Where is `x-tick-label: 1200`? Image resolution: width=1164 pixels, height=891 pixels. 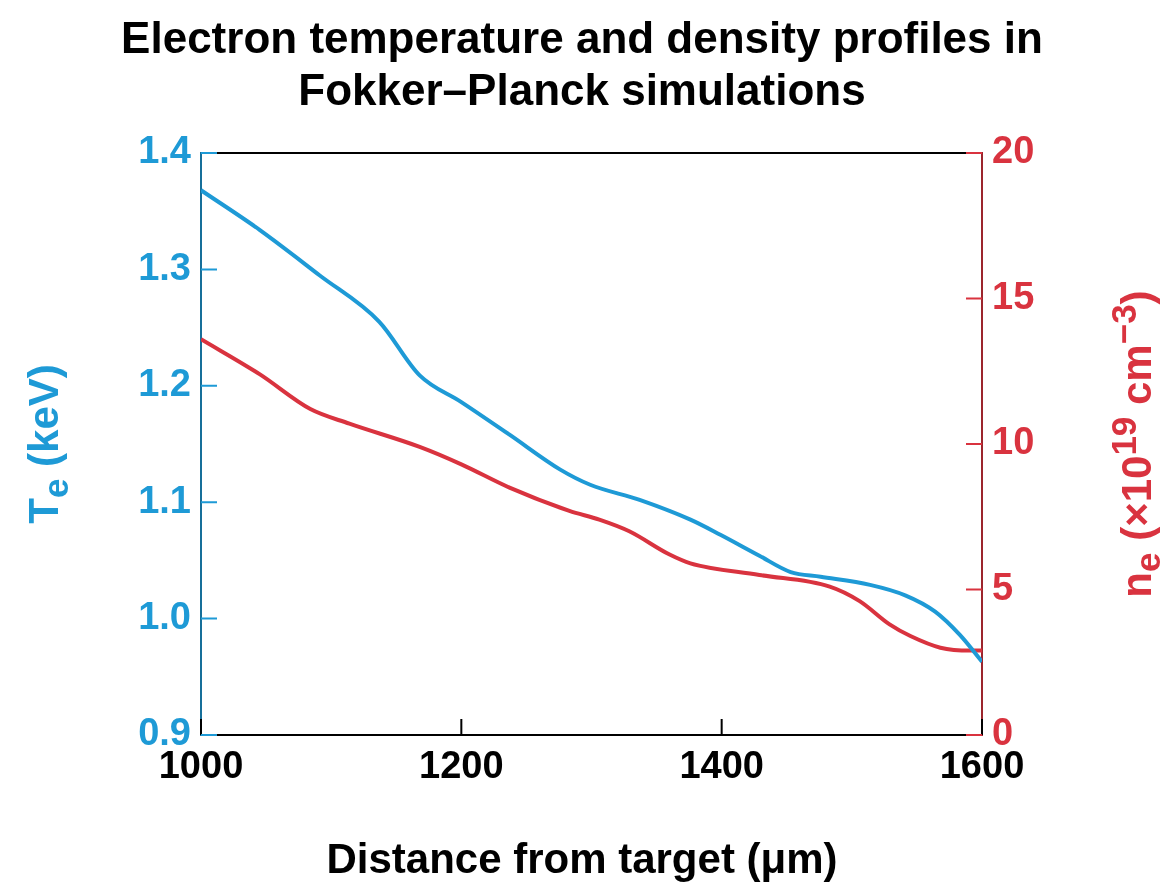 x-tick-label: 1200 is located at coordinates (461, 765).